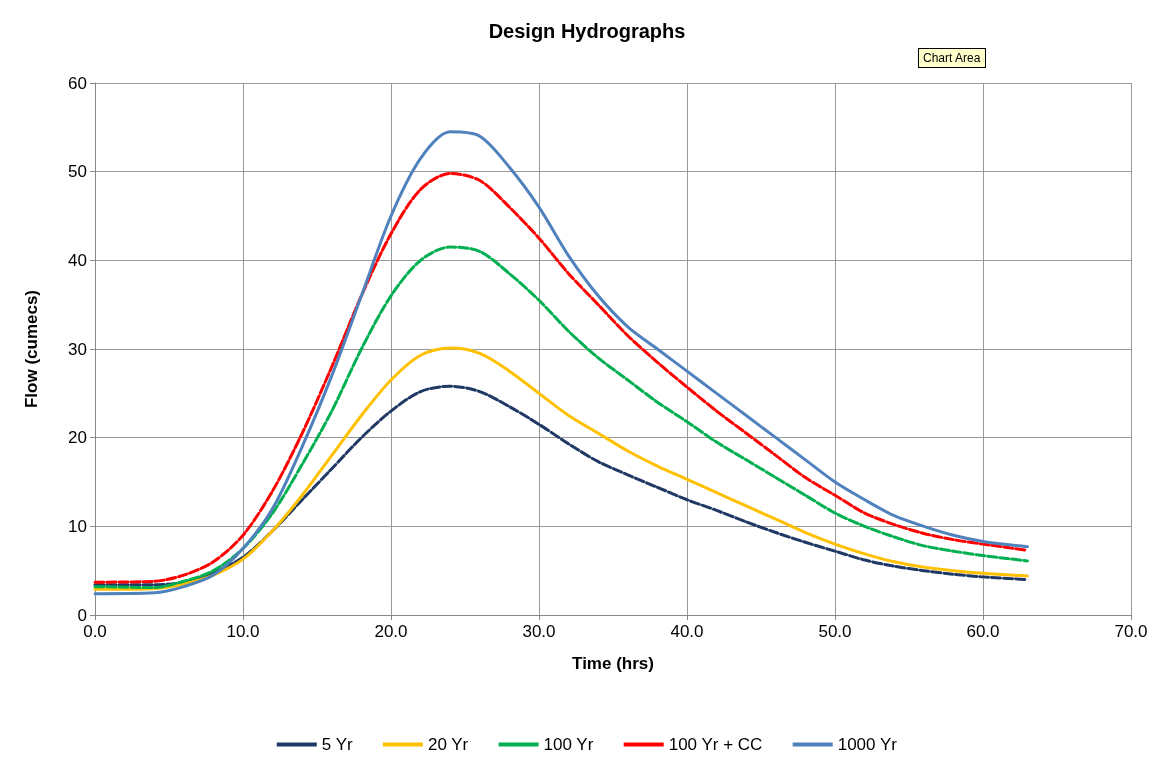  What do you see at coordinates (539, 631) in the screenshot?
I see `x-tick-label: 30.0` at bounding box center [539, 631].